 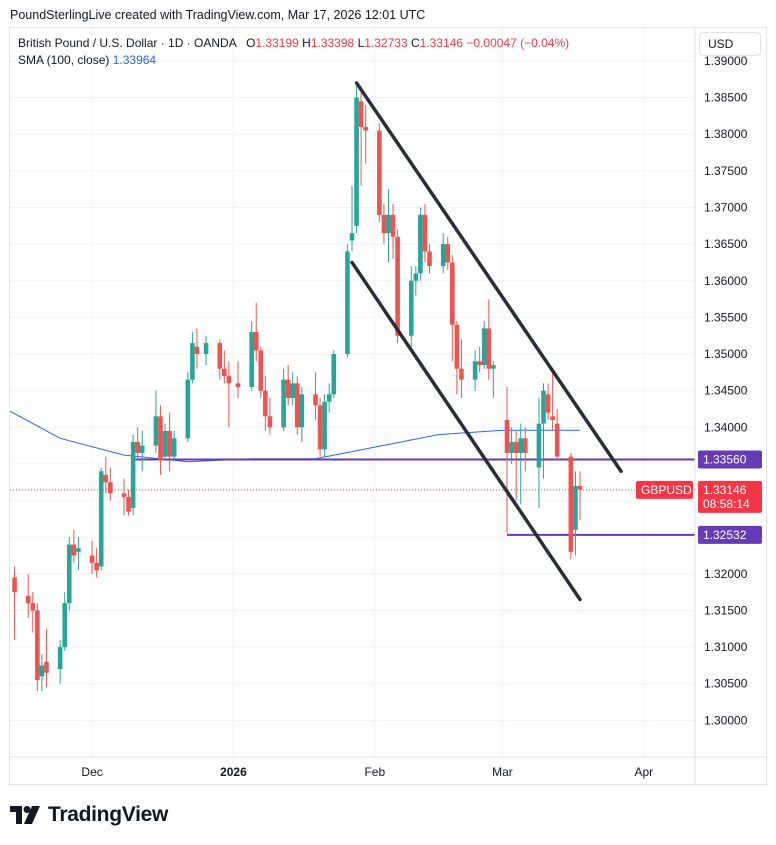 What do you see at coordinates (726, 317) in the screenshot?
I see `y-tick-label: 1.35500` at bounding box center [726, 317].